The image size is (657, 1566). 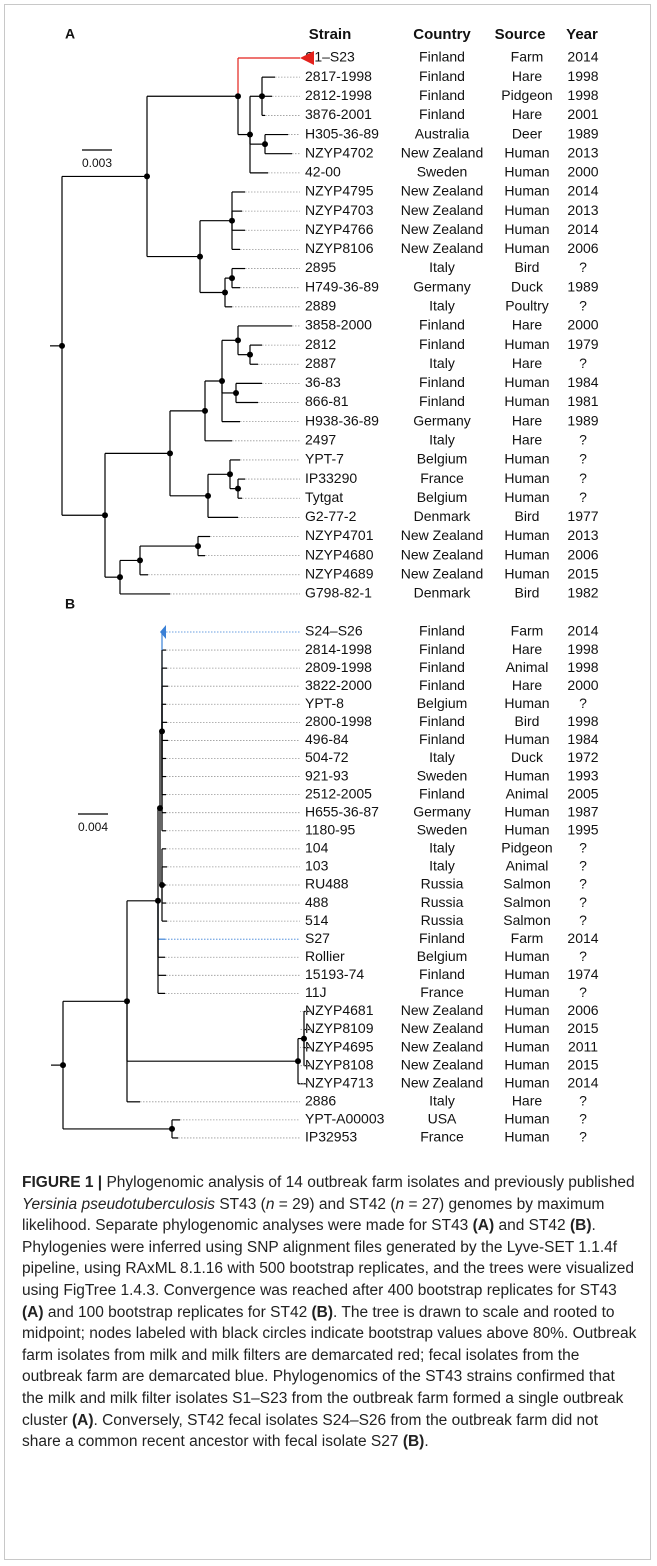 What do you see at coordinates (342, 133) in the screenshot?
I see `strain: H305-36-89` at bounding box center [342, 133].